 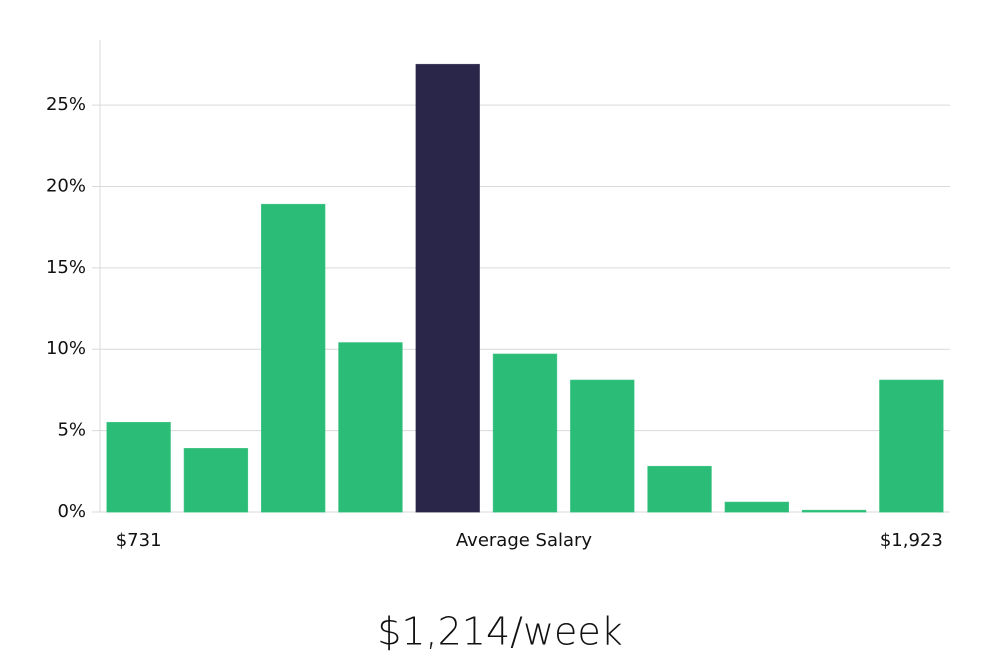 What do you see at coordinates (66, 104) in the screenshot?
I see `y-tick-label: 25%` at bounding box center [66, 104].